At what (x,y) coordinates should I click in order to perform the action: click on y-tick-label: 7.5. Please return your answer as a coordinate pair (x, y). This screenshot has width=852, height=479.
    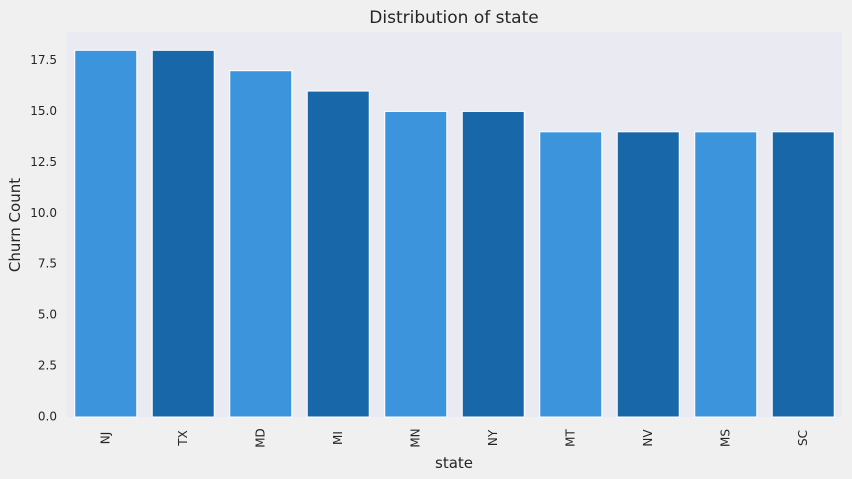
    Looking at the image, I should click on (47, 264).